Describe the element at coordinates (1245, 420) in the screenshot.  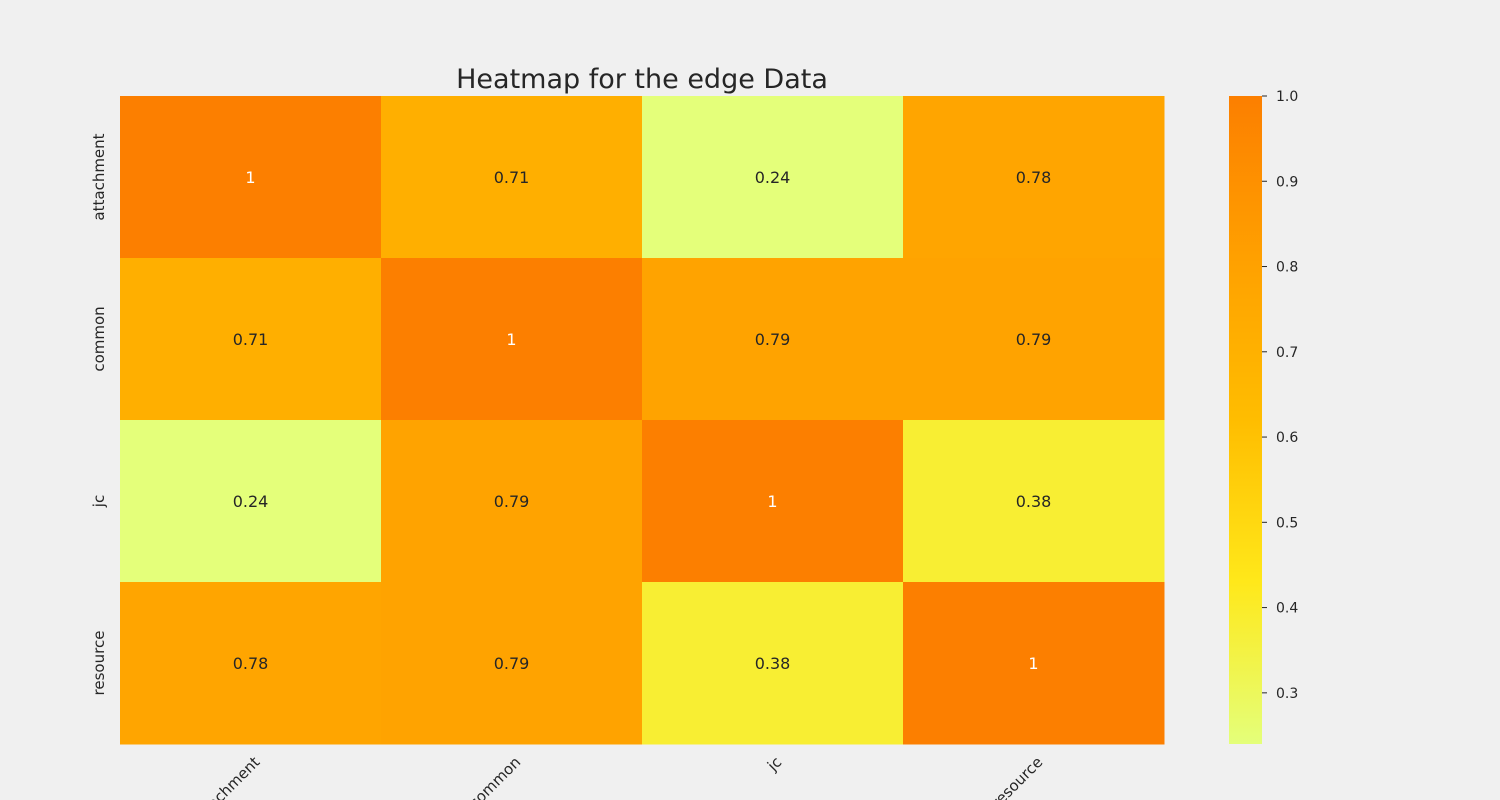
I see `colorbar-gradient` at that location.